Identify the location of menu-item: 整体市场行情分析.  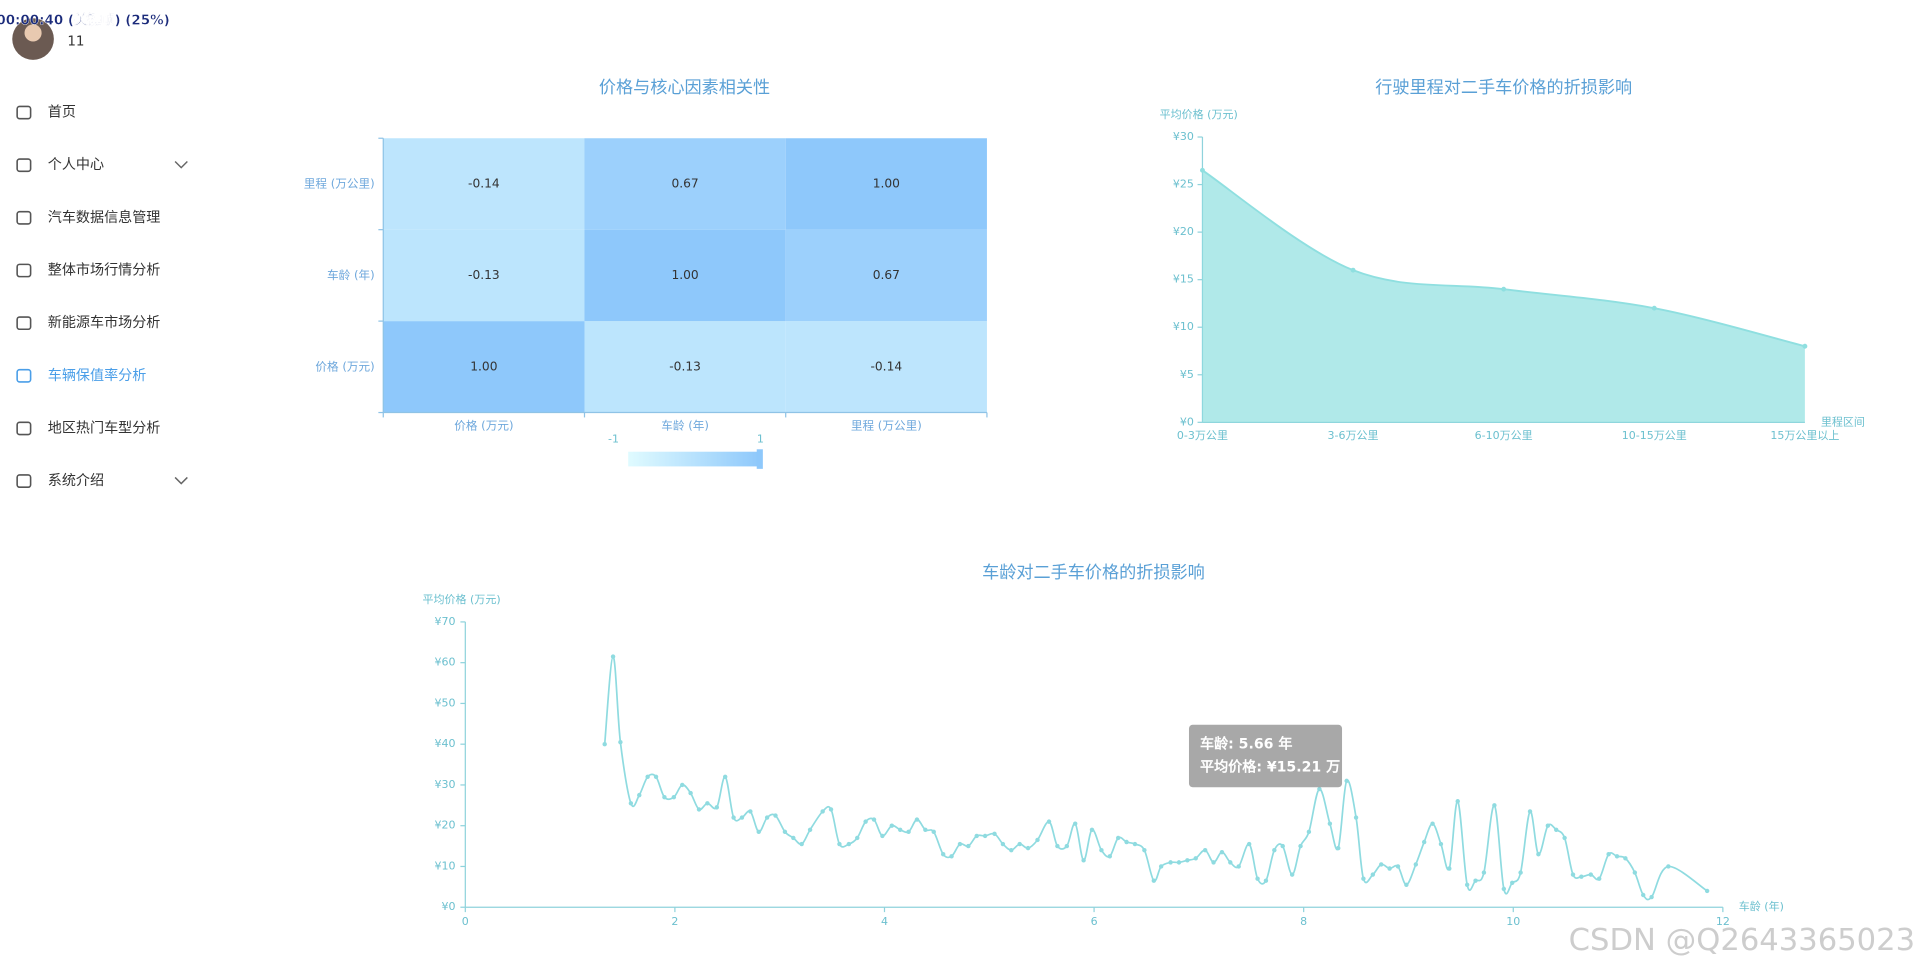
(88, 269).